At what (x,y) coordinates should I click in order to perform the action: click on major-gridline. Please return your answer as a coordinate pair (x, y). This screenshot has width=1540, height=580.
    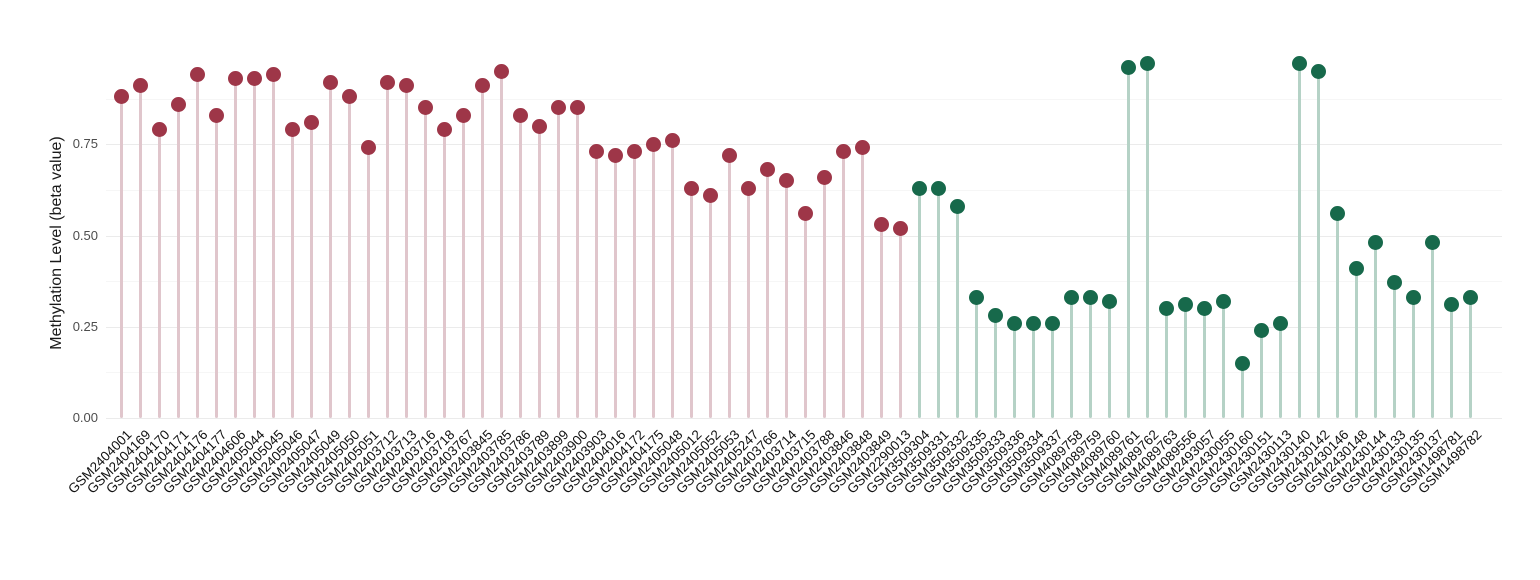
    Looking at the image, I should click on (804, 145).